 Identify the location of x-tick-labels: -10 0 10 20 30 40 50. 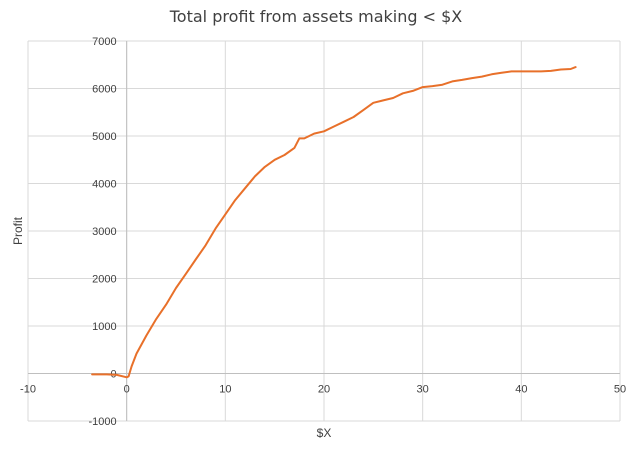
(323, 390).